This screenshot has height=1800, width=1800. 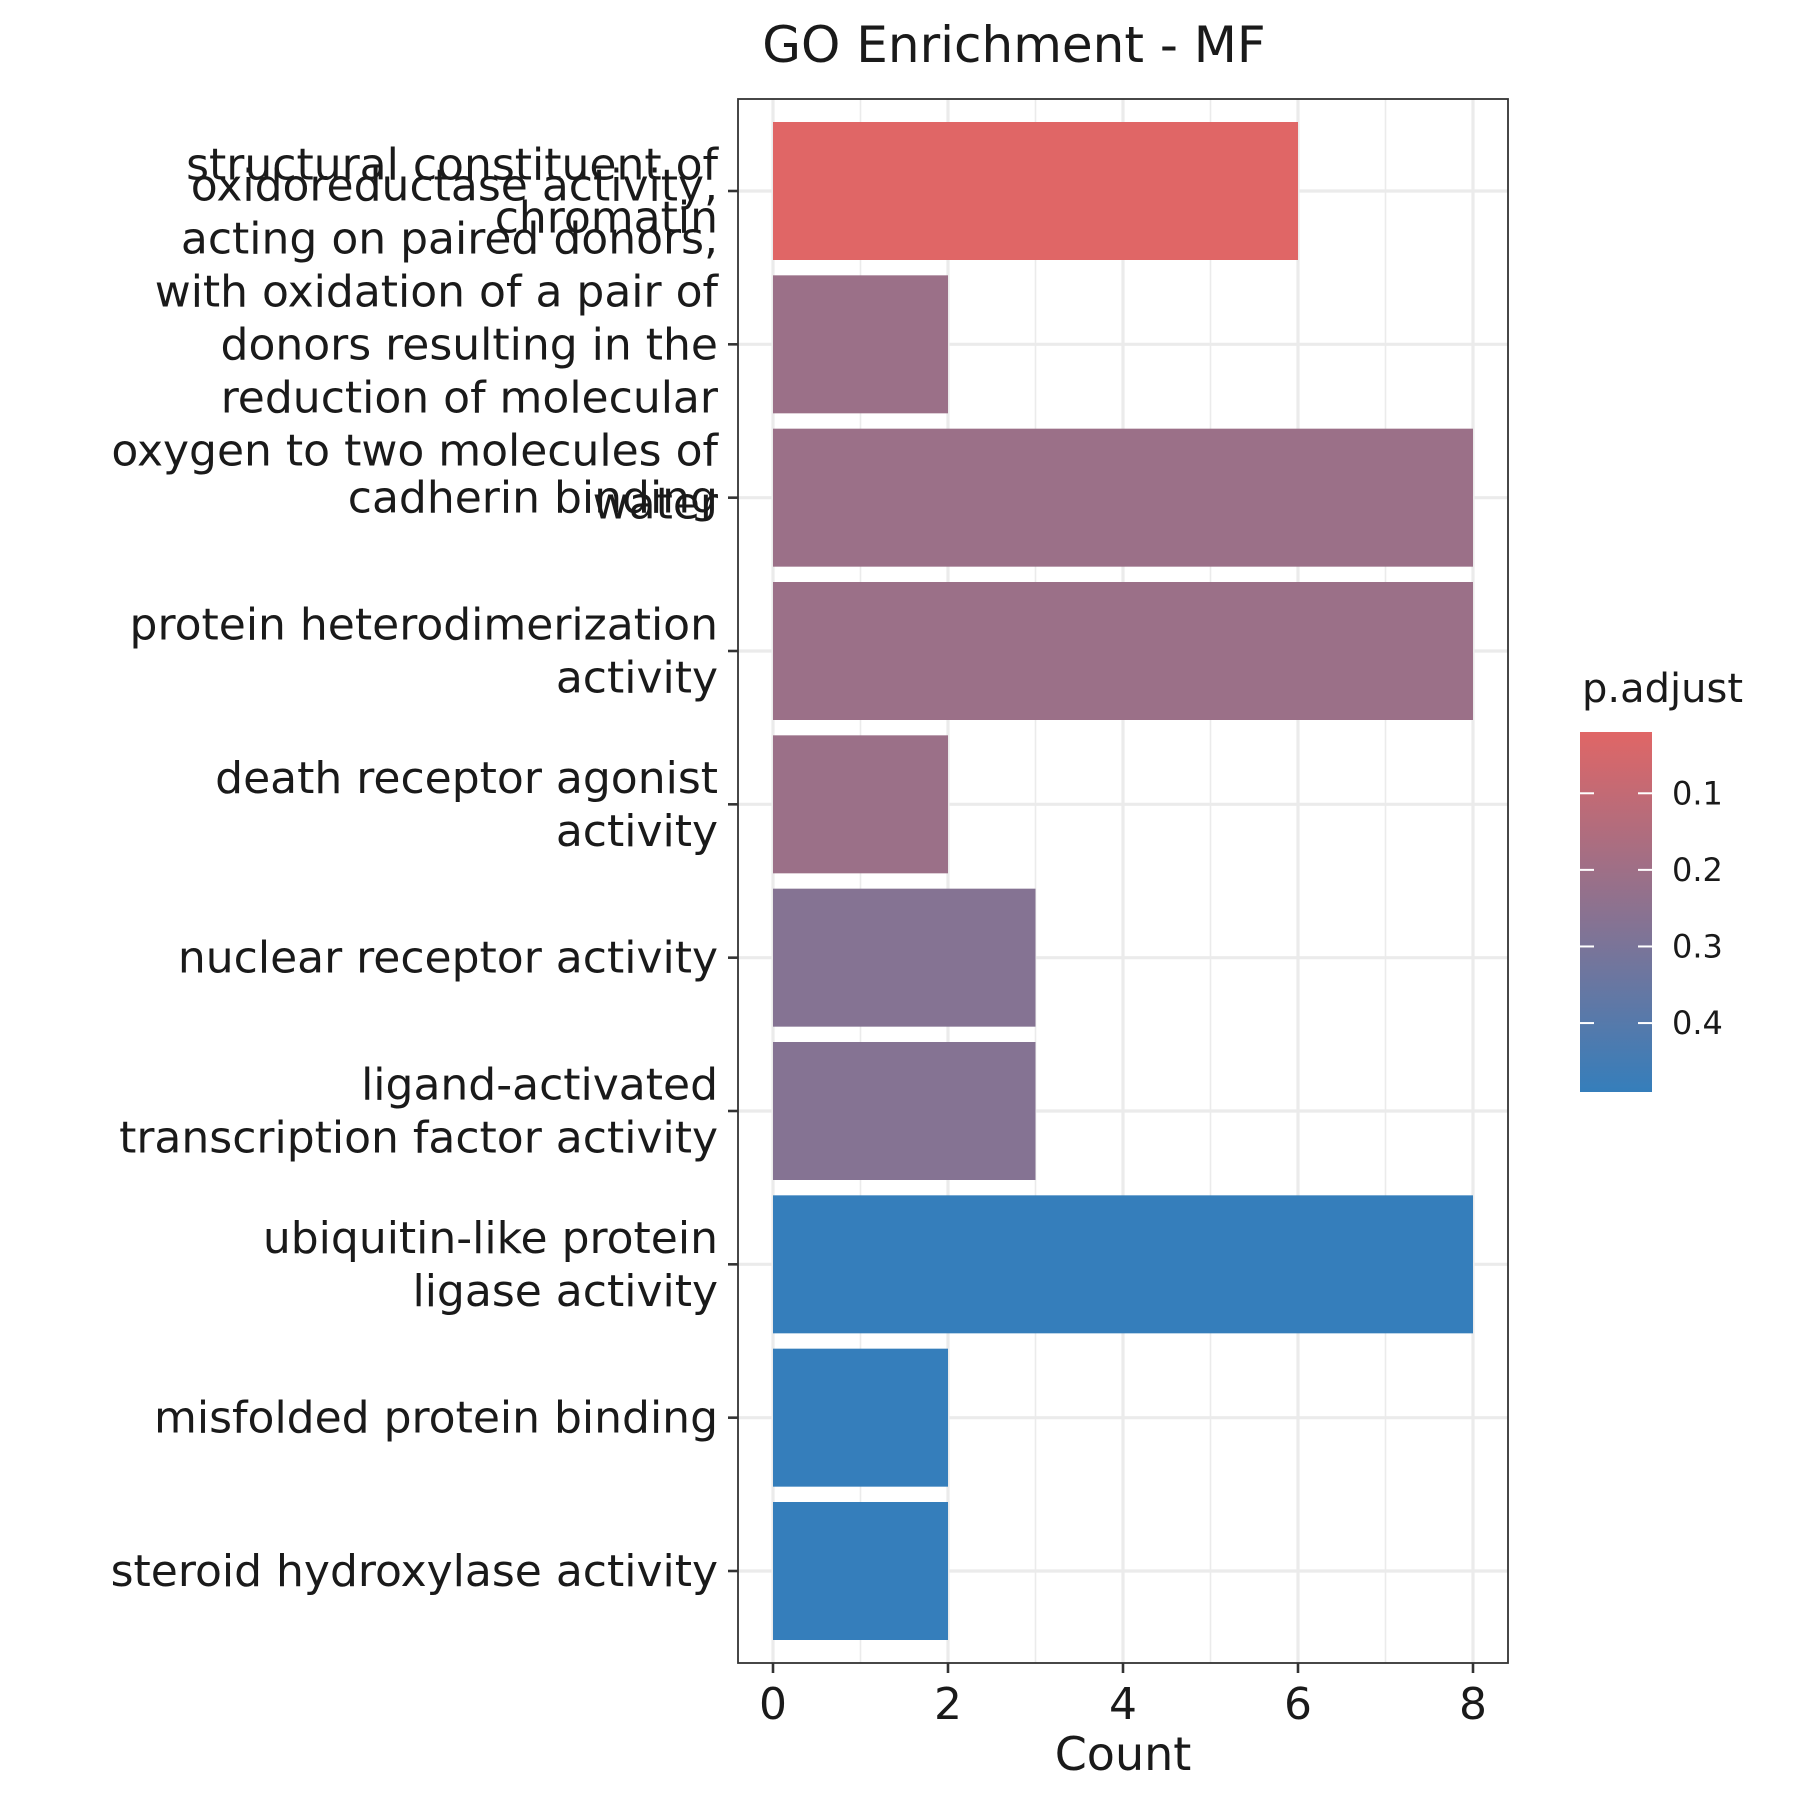 What do you see at coordinates (1616, 912) in the screenshot?
I see `legend-colorbar` at bounding box center [1616, 912].